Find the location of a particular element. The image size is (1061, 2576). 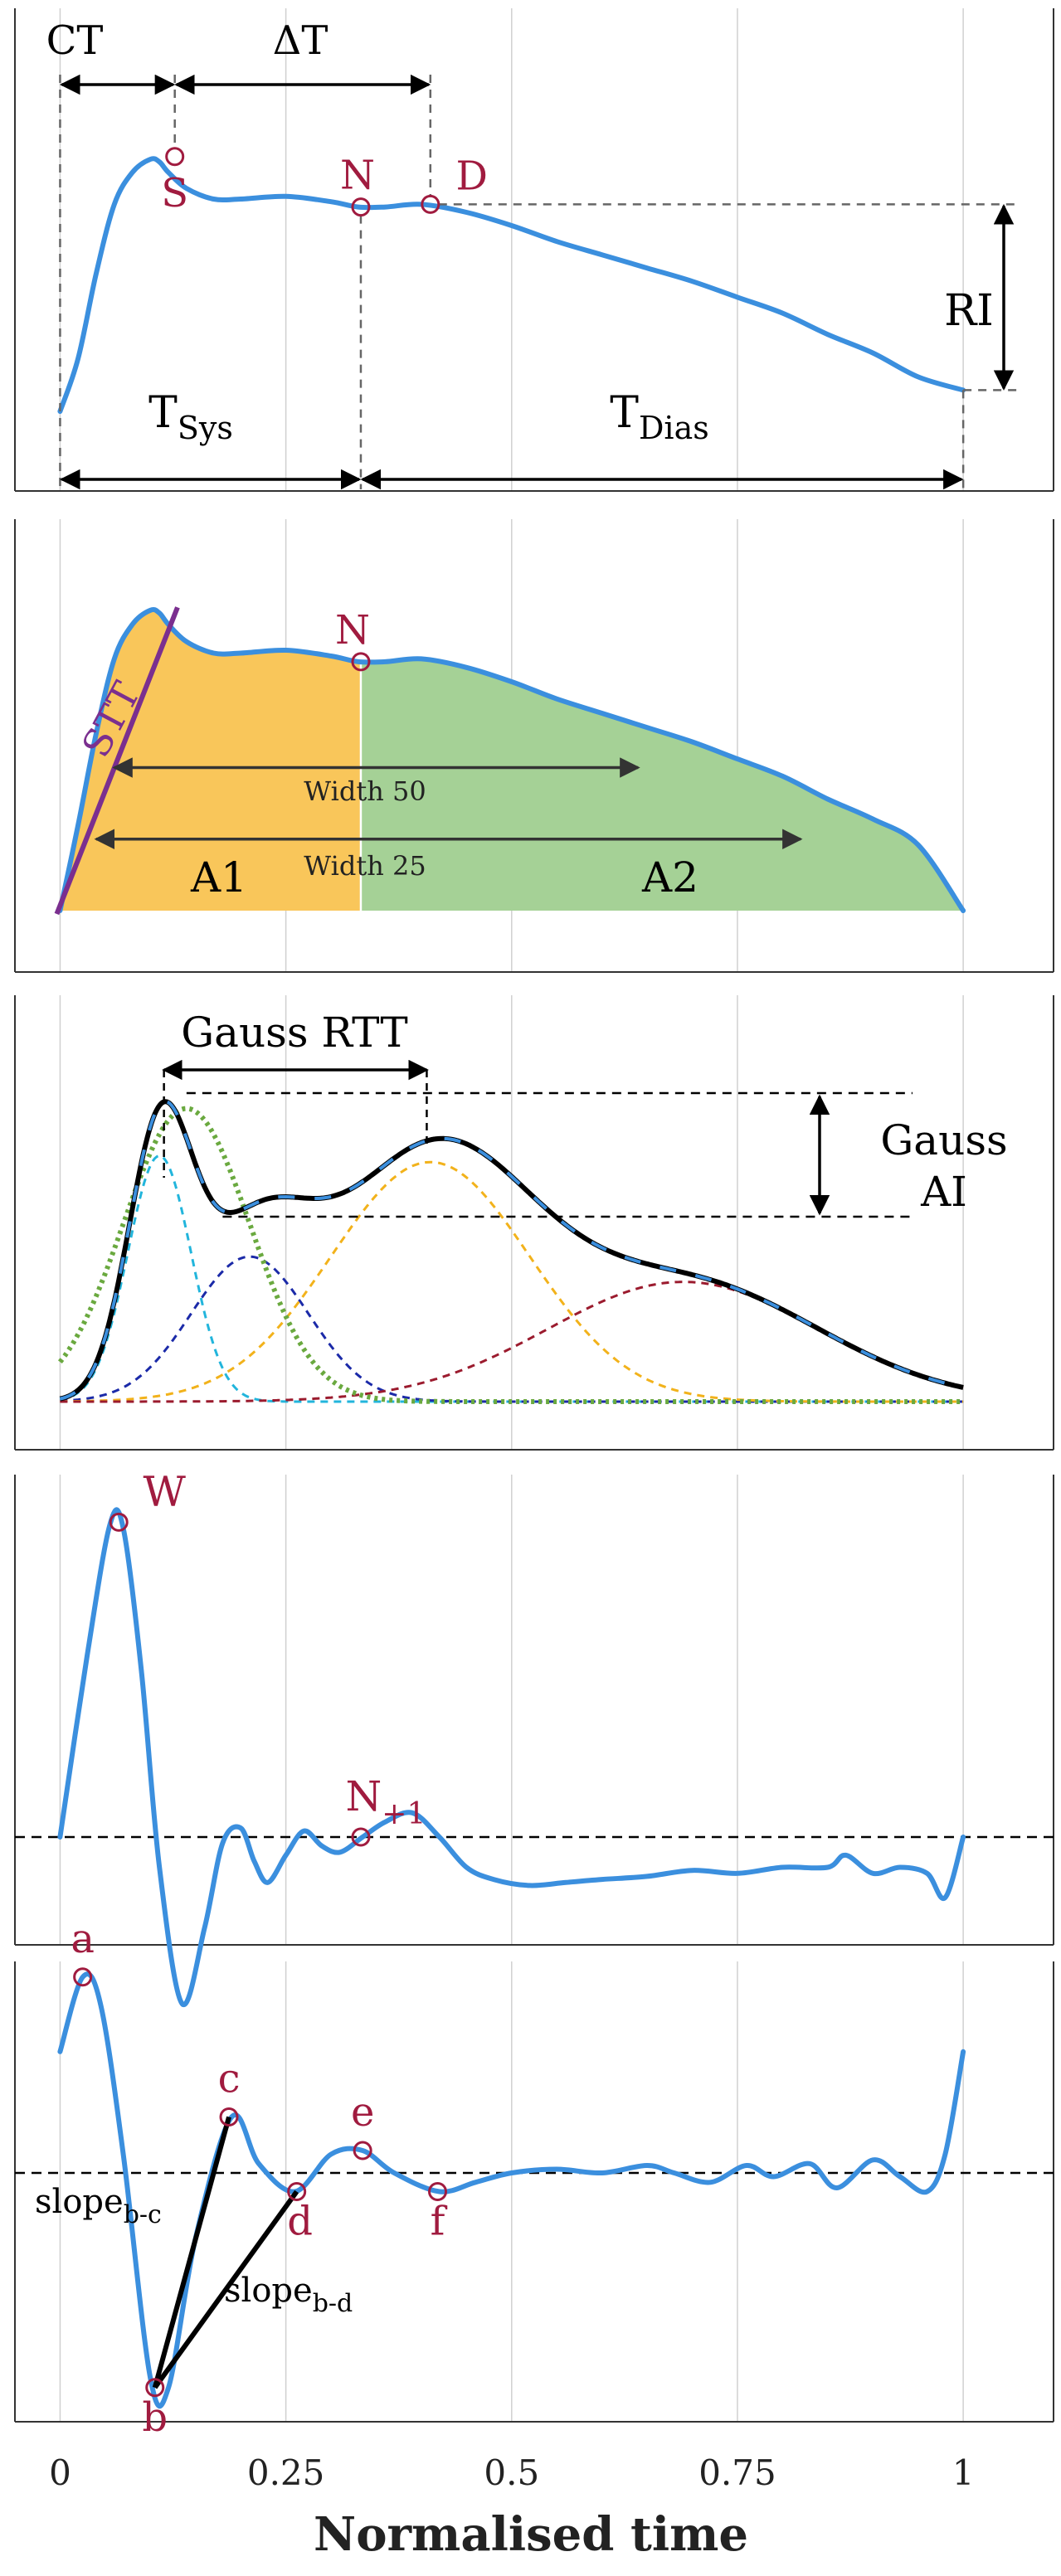

marker-f is located at coordinates (438, 2191).